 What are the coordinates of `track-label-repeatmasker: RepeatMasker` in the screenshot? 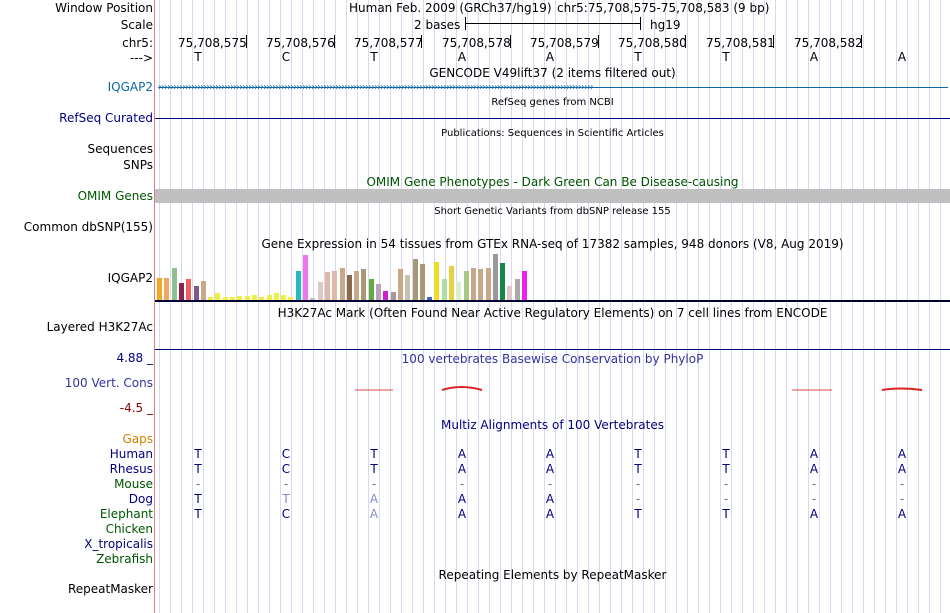 It's located at (110, 589).